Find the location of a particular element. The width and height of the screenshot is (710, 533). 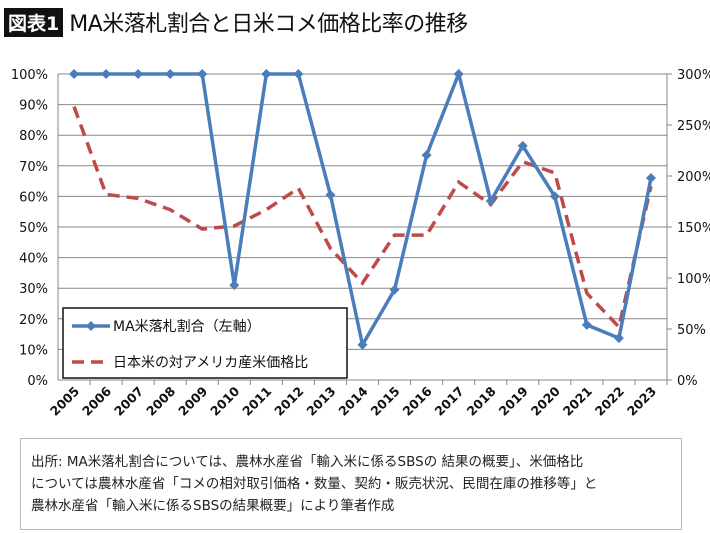

x-tick-label: 2005 is located at coordinates (64, 401).